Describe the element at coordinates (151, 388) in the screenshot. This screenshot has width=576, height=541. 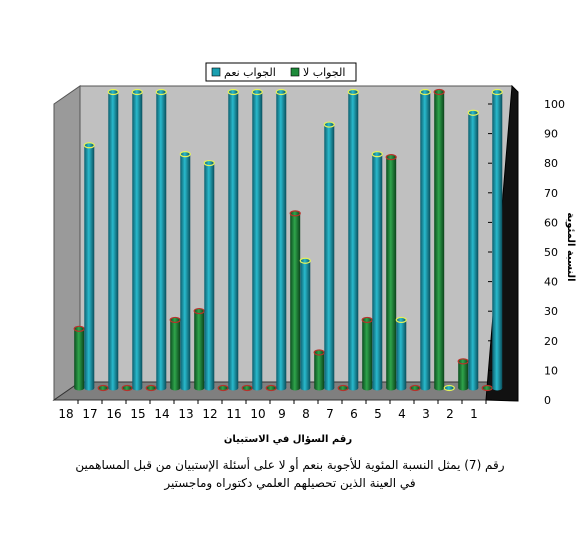
I see `bar-no-q15` at that location.